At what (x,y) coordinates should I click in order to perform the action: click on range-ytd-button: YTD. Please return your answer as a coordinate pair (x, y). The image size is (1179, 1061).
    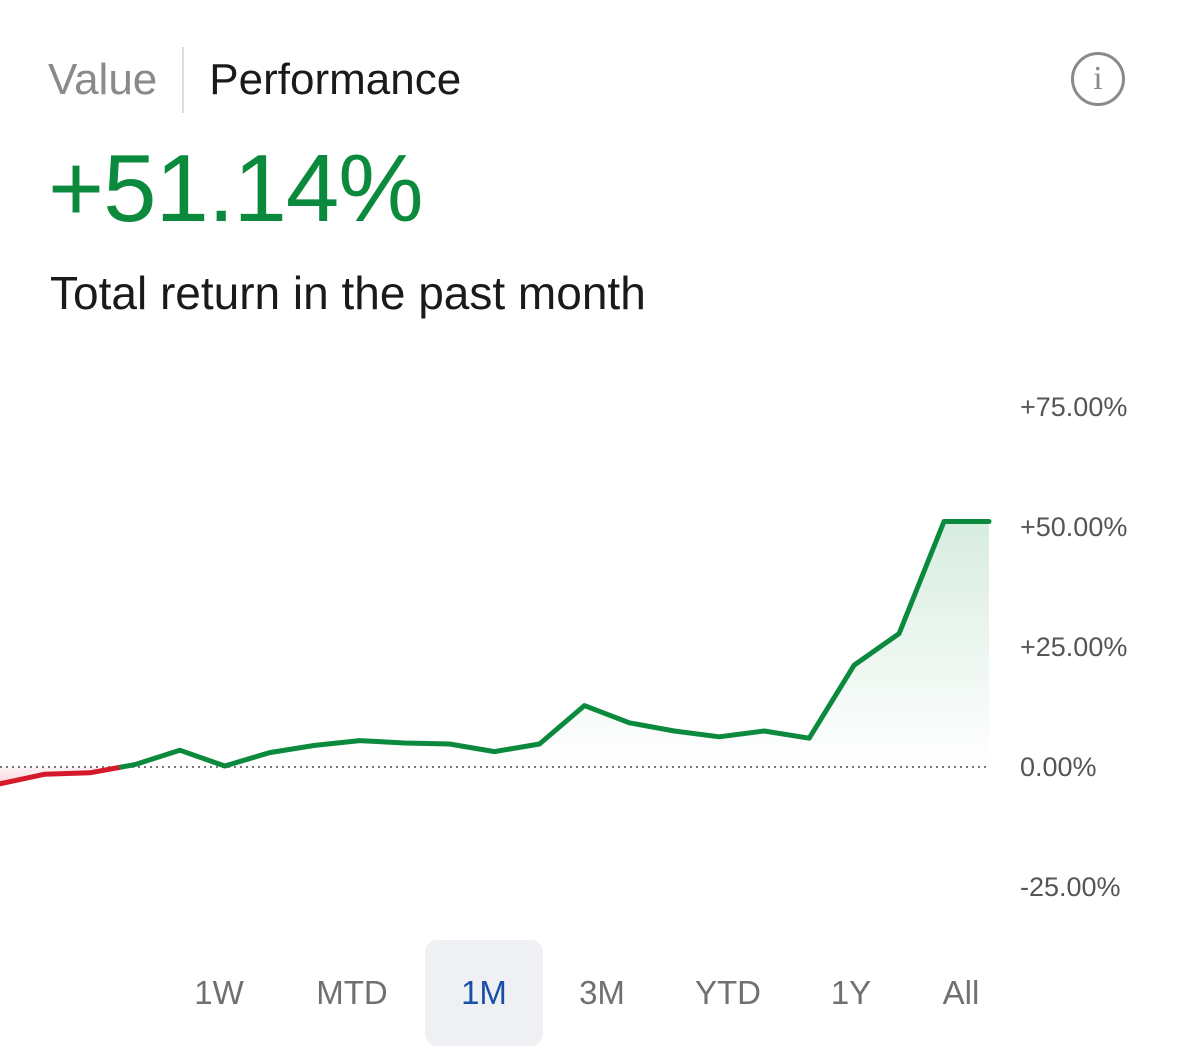
    Looking at the image, I should click on (728, 992).